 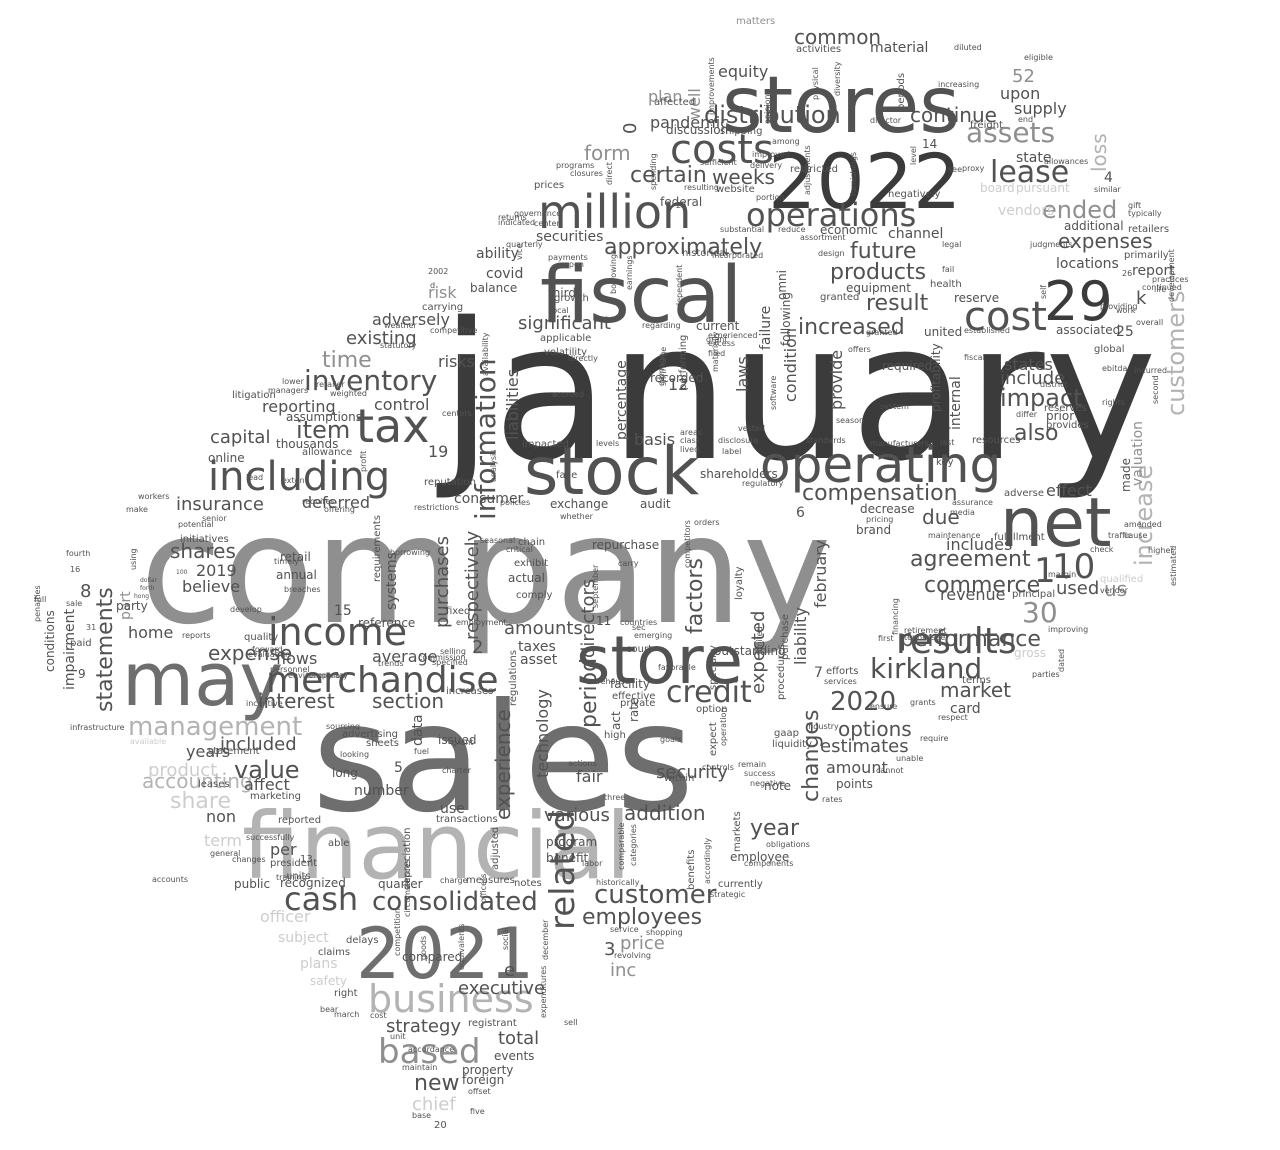 What do you see at coordinates (815, 83) in the screenshot?
I see `cloud-word: physical` at bounding box center [815, 83].